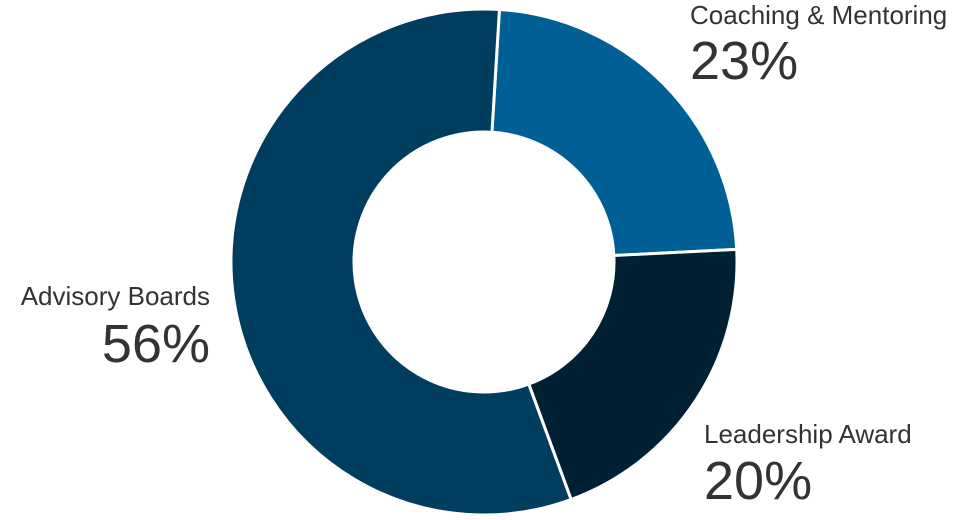 The height and width of the screenshot is (520, 968). What do you see at coordinates (156, 344) in the screenshot?
I see `slice-value-advisory-boards: 56%` at bounding box center [156, 344].